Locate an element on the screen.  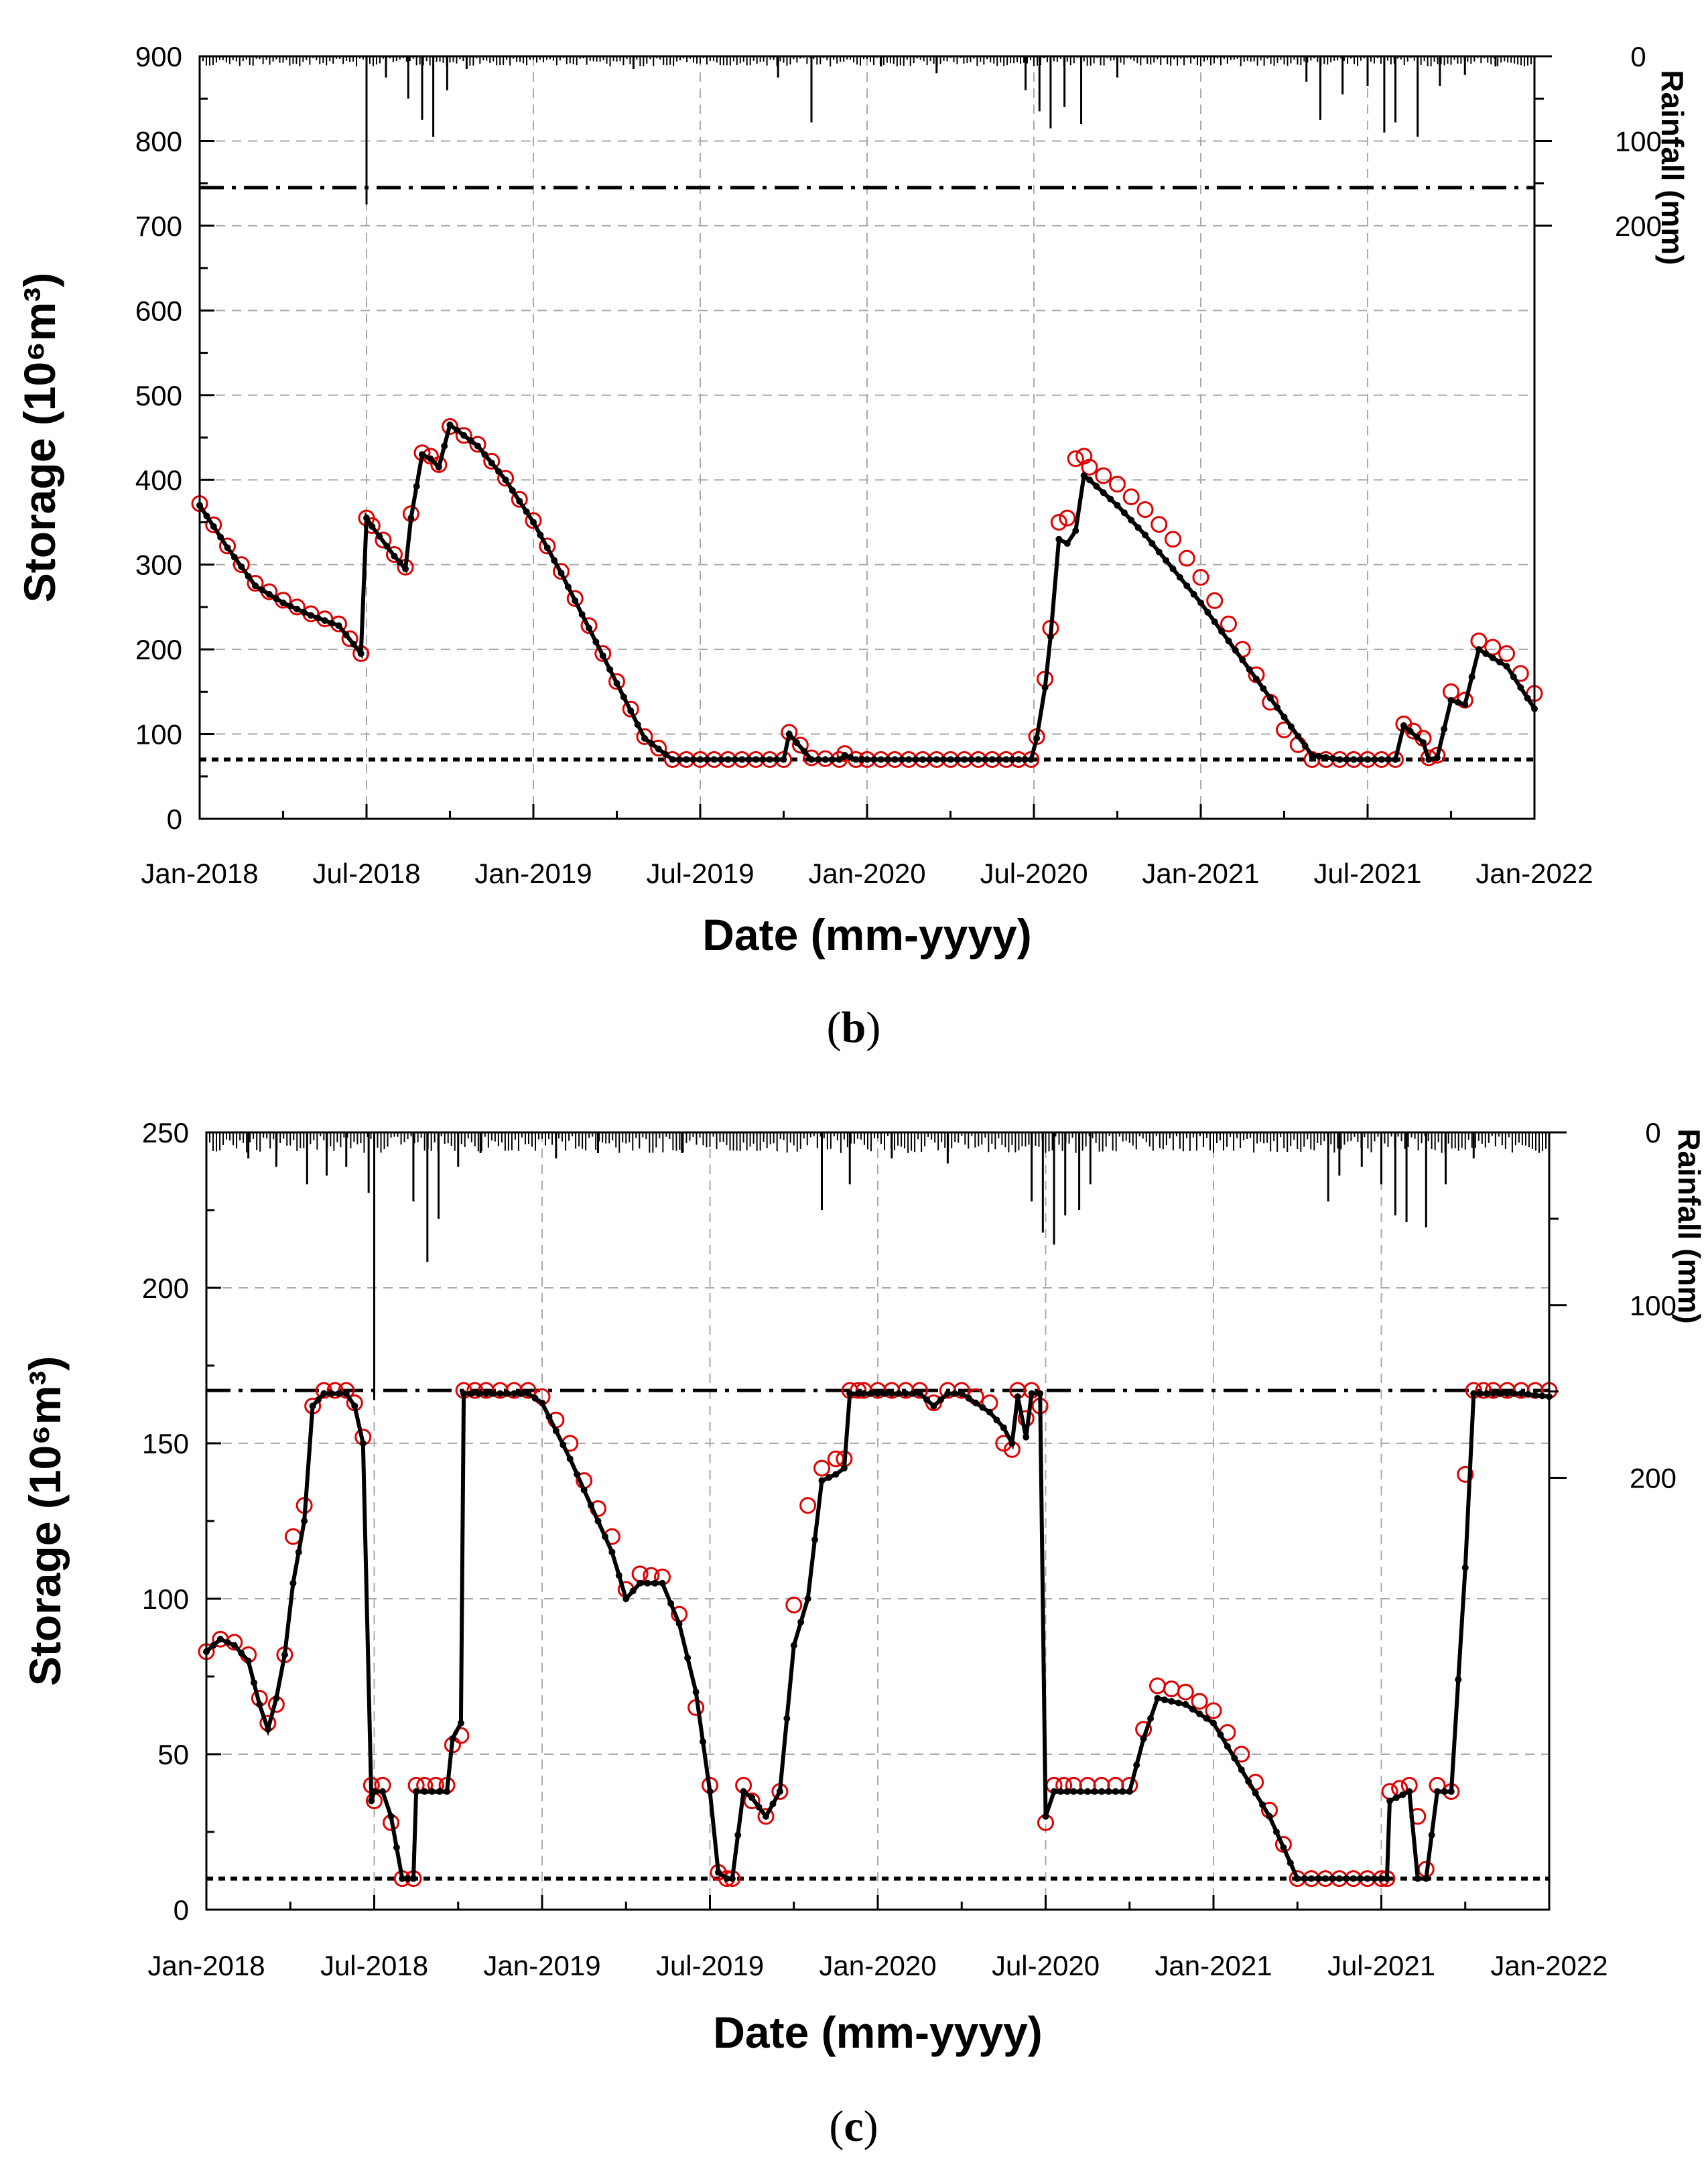
x-tick-label: Jul-2019 is located at coordinates (710, 1965).